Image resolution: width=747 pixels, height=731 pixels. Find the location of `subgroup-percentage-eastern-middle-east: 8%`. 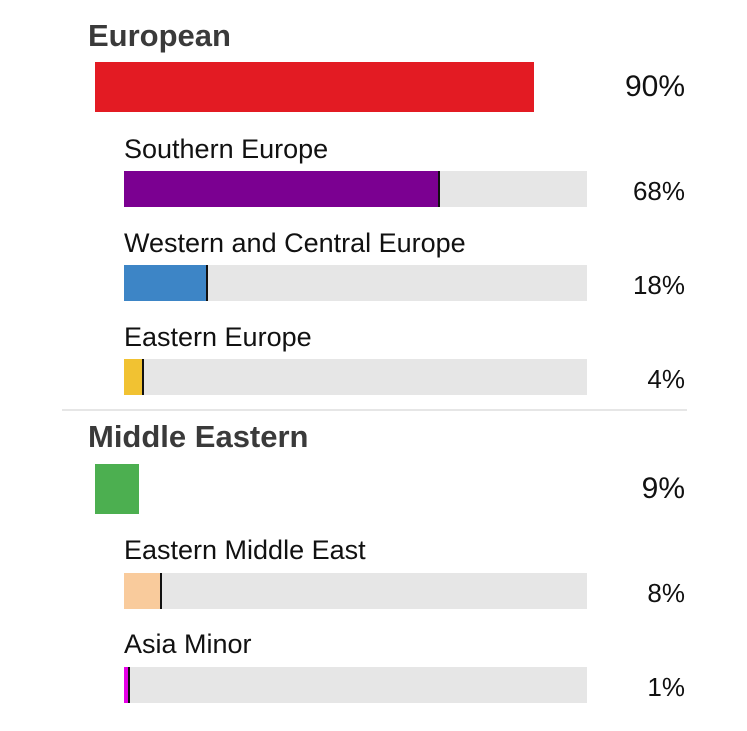

subgroup-percentage-eastern-middle-east: 8% is located at coordinates (666, 593).